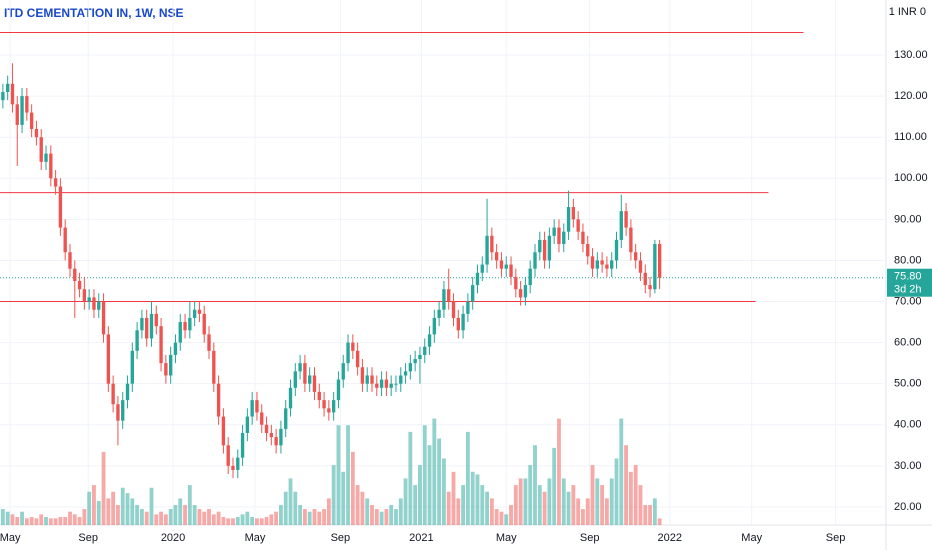  What do you see at coordinates (911, 178) in the screenshot?
I see `y-tick-label: 100.00` at bounding box center [911, 178].